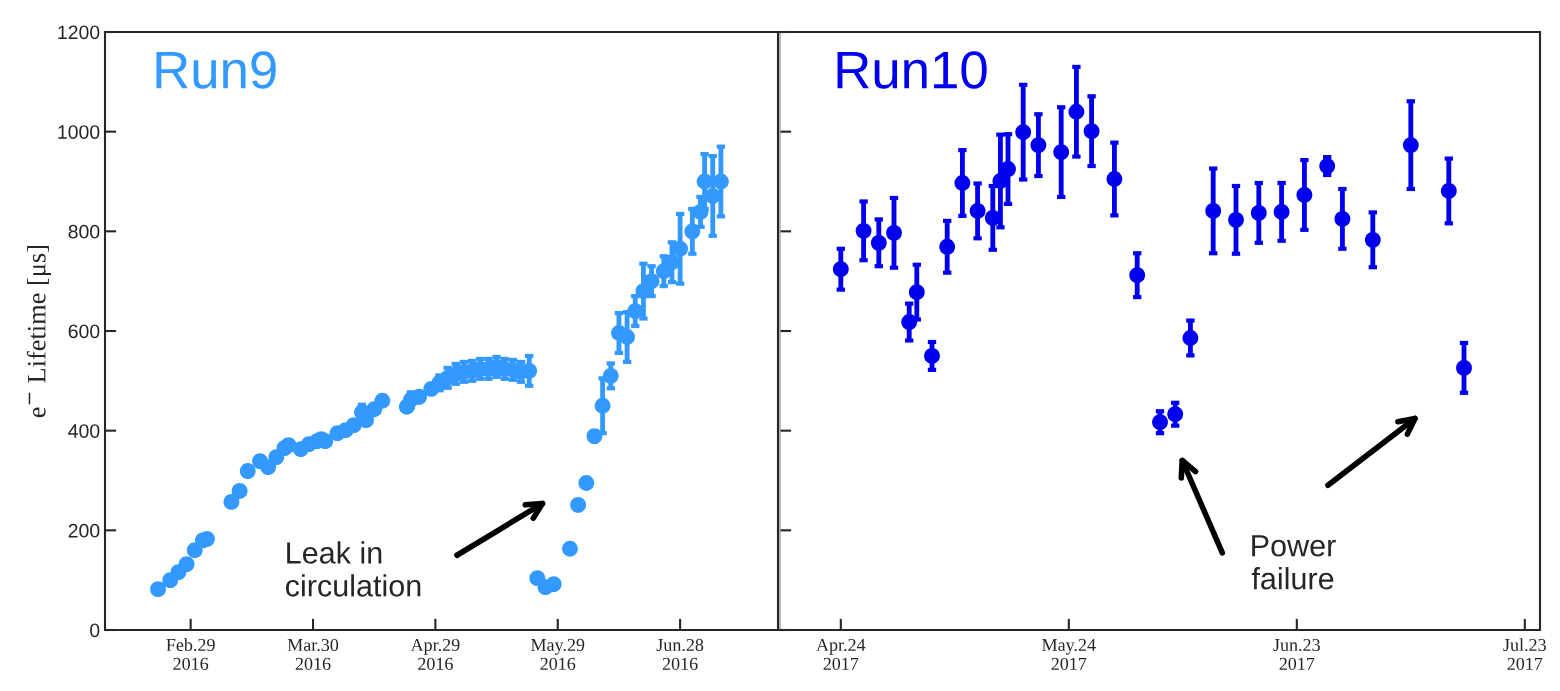 Image resolution: width=1560 pixels, height=691 pixels. Describe the element at coordinates (435, 654) in the screenshot. I see `x-tick-label: Apr.29 2016` at that location.